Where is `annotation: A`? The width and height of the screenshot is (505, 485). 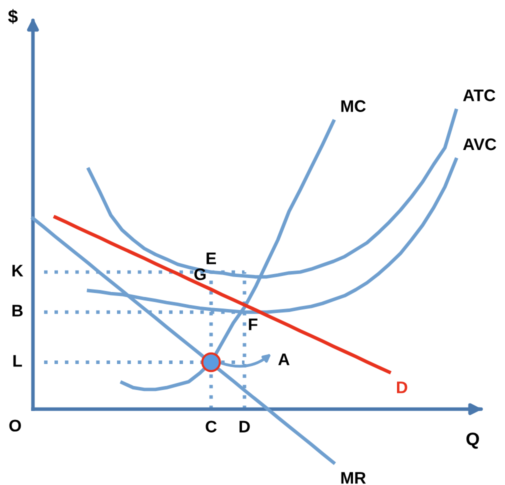
annotation: A is located at coordinates (284, 360).